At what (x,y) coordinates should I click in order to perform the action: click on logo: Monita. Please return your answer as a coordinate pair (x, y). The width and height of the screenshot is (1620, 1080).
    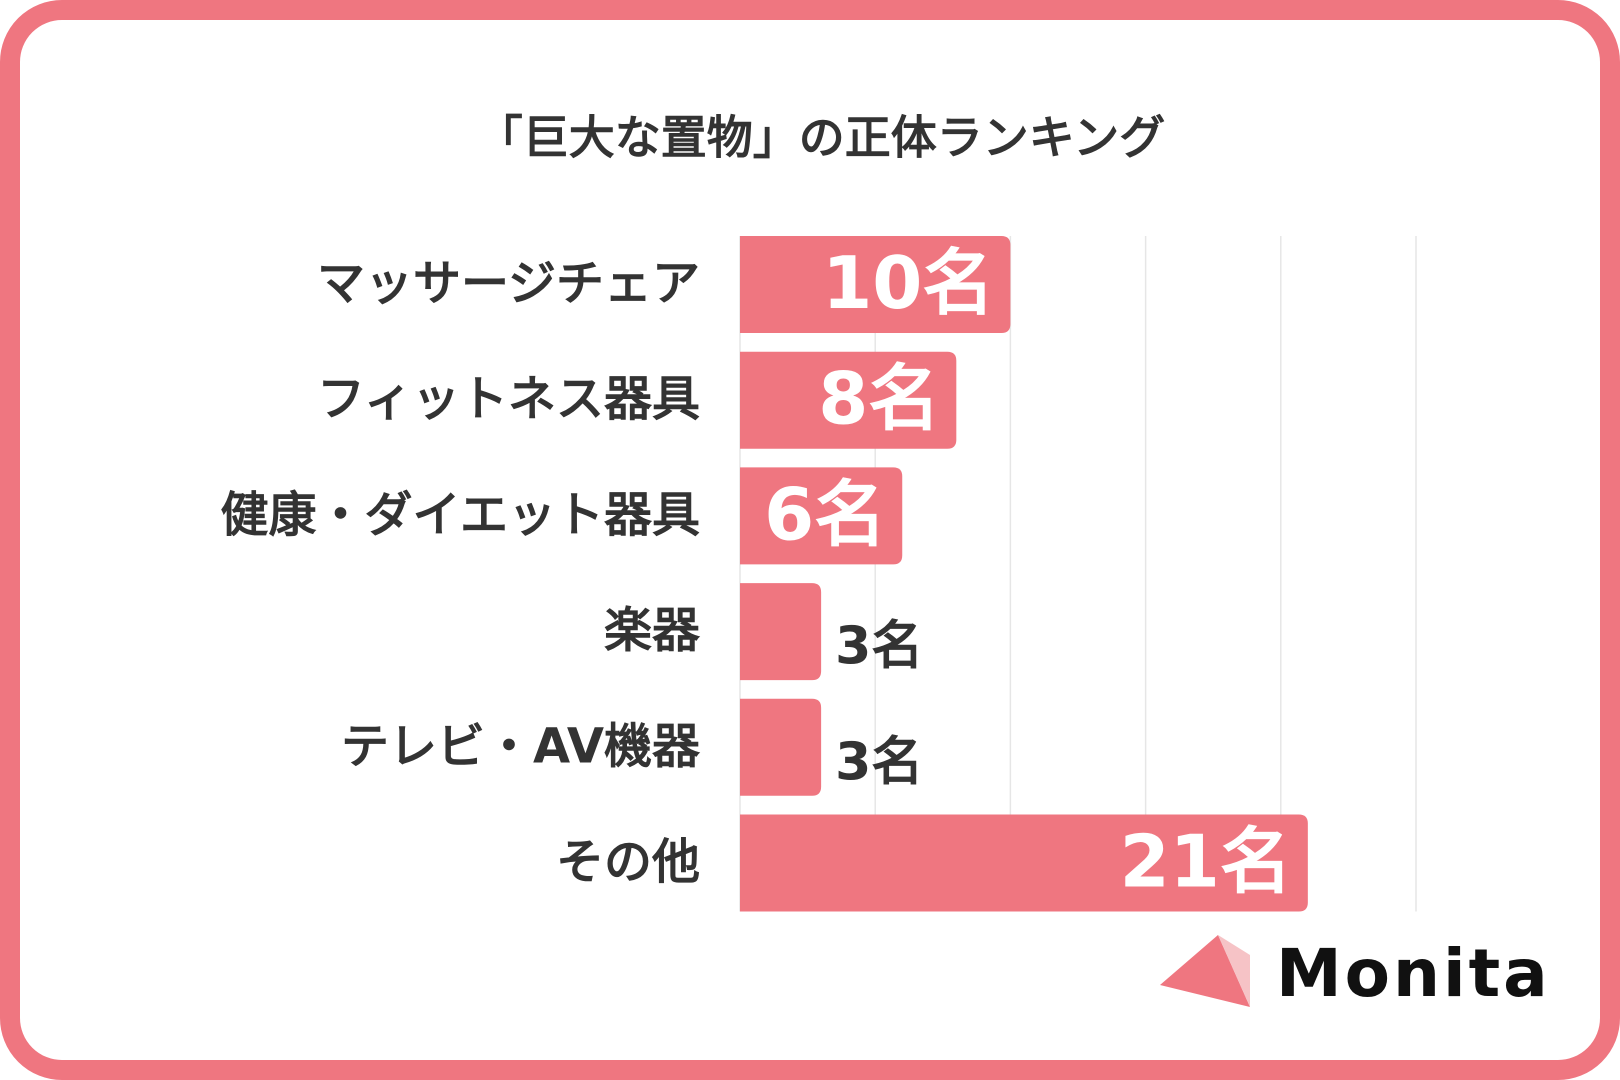
    Looking at the image, I should click on (1355, 973).